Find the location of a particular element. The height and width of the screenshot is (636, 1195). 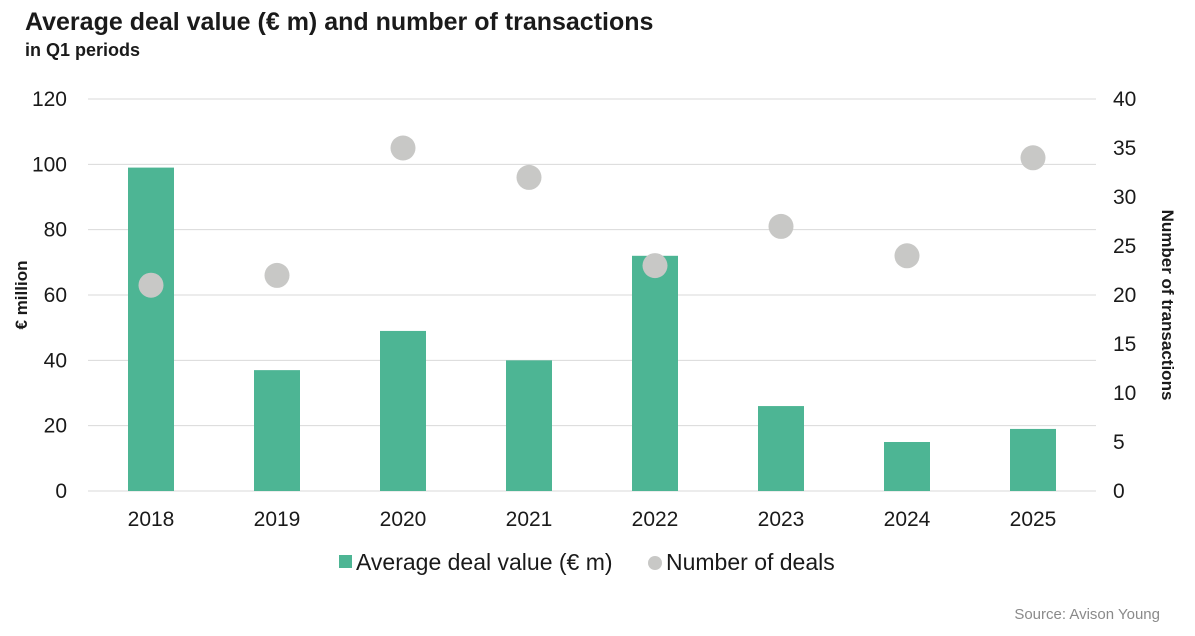

x-tick-label: 2019 is located at coordinates (277, 519).